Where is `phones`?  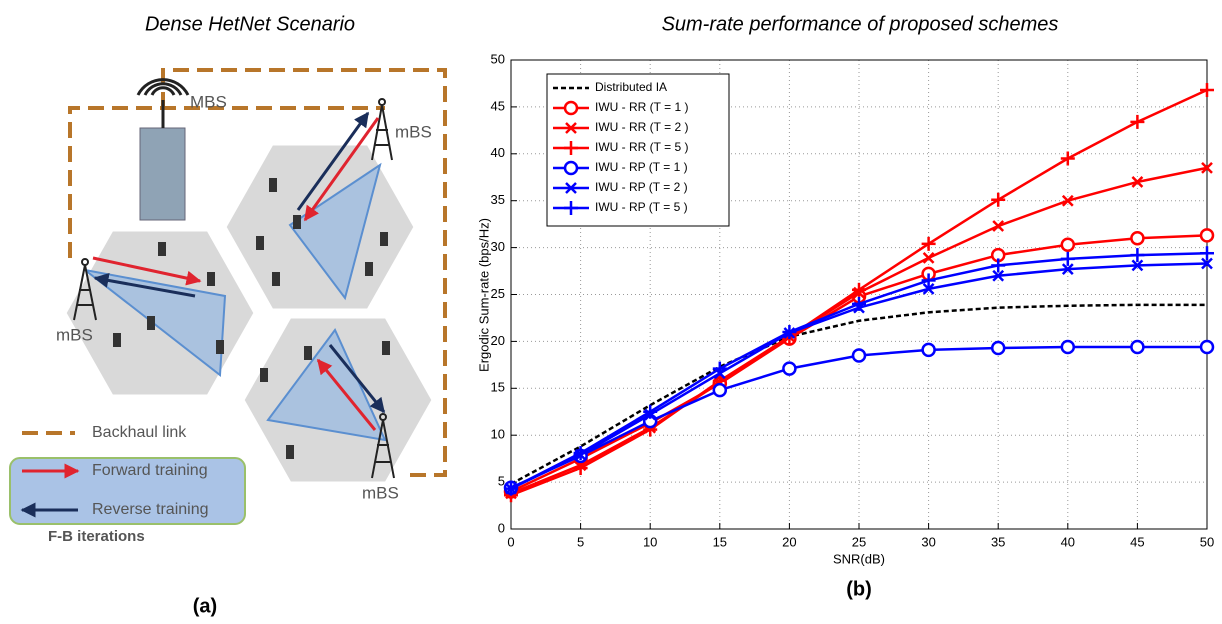
phones is located at coordinates (251, 318).